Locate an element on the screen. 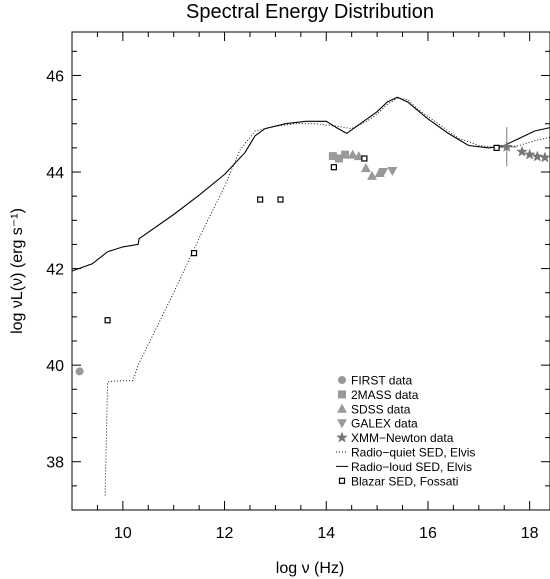 Image resolution: width=550 pixels, height=579 pixels. legend-label-first-data: FIRST data is located at coordinates (381, 381).